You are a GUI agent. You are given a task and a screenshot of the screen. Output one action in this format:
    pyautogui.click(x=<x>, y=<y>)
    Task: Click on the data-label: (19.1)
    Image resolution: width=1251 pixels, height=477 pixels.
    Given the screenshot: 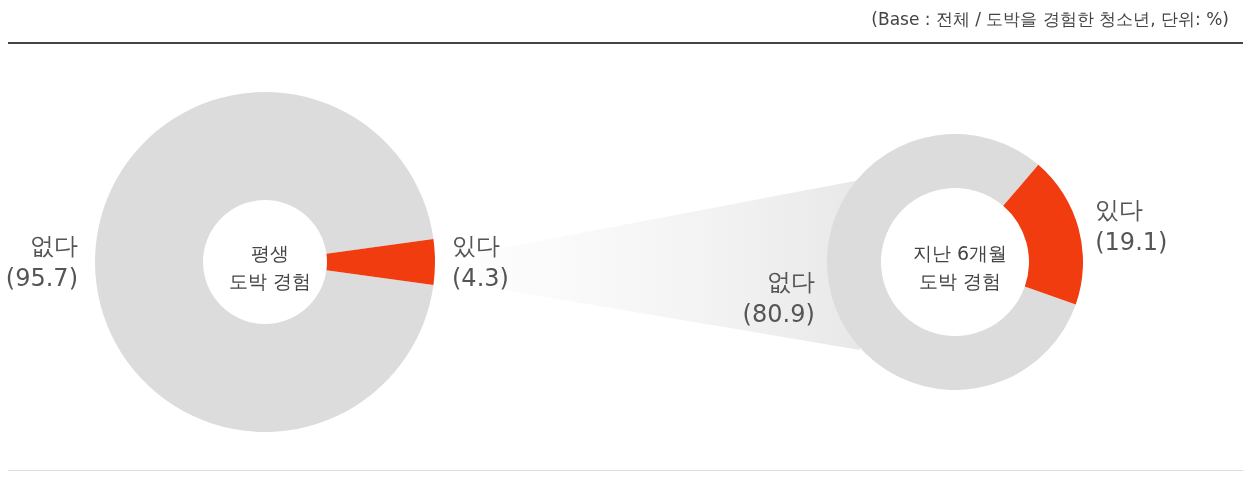 What is the action you would take?
    pyautogui.click(x=1131, y=241)
    